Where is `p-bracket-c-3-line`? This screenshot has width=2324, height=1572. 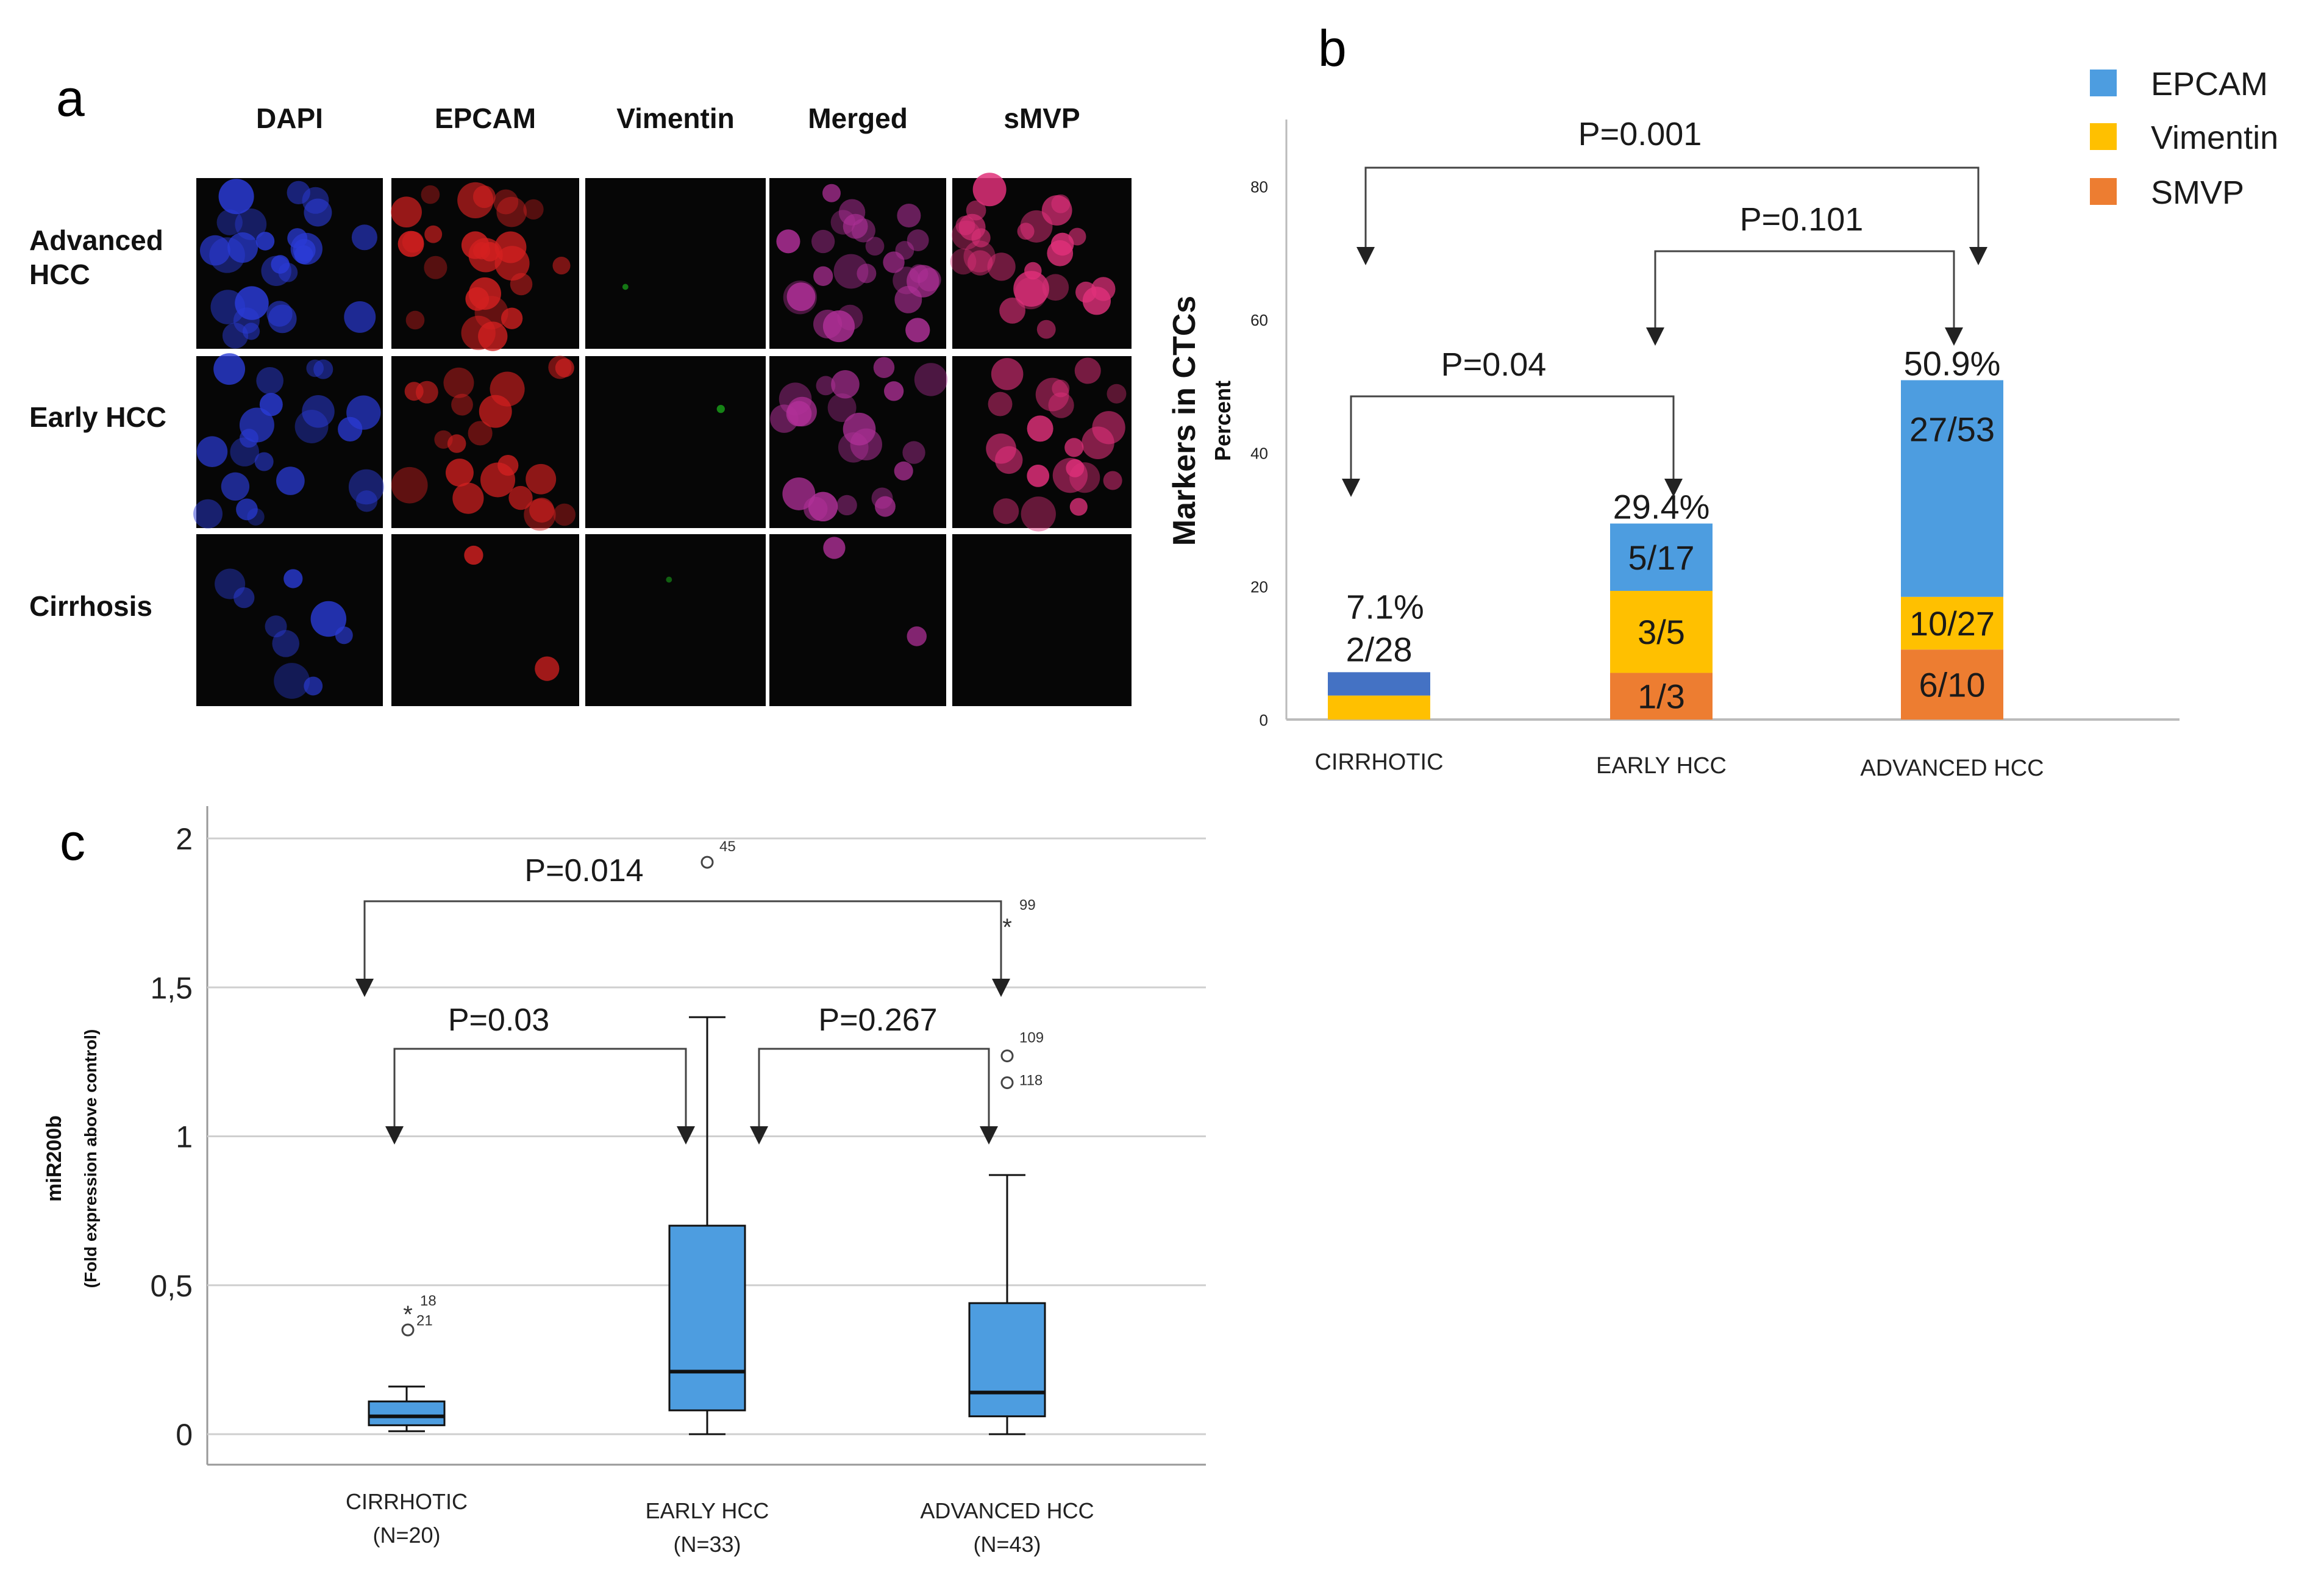 p-bracket-c-3-line is located at coordinates (878, 1096).